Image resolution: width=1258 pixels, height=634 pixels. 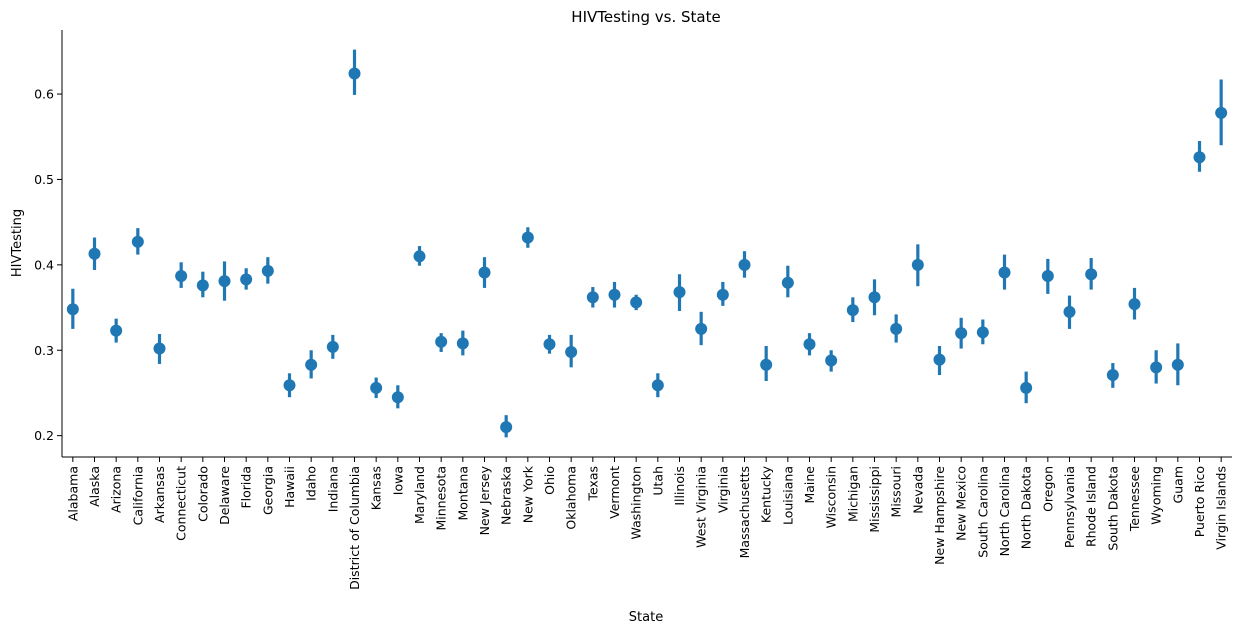 I want to click on y-axis-label: HIVTesting, so click(x=17, y=243).